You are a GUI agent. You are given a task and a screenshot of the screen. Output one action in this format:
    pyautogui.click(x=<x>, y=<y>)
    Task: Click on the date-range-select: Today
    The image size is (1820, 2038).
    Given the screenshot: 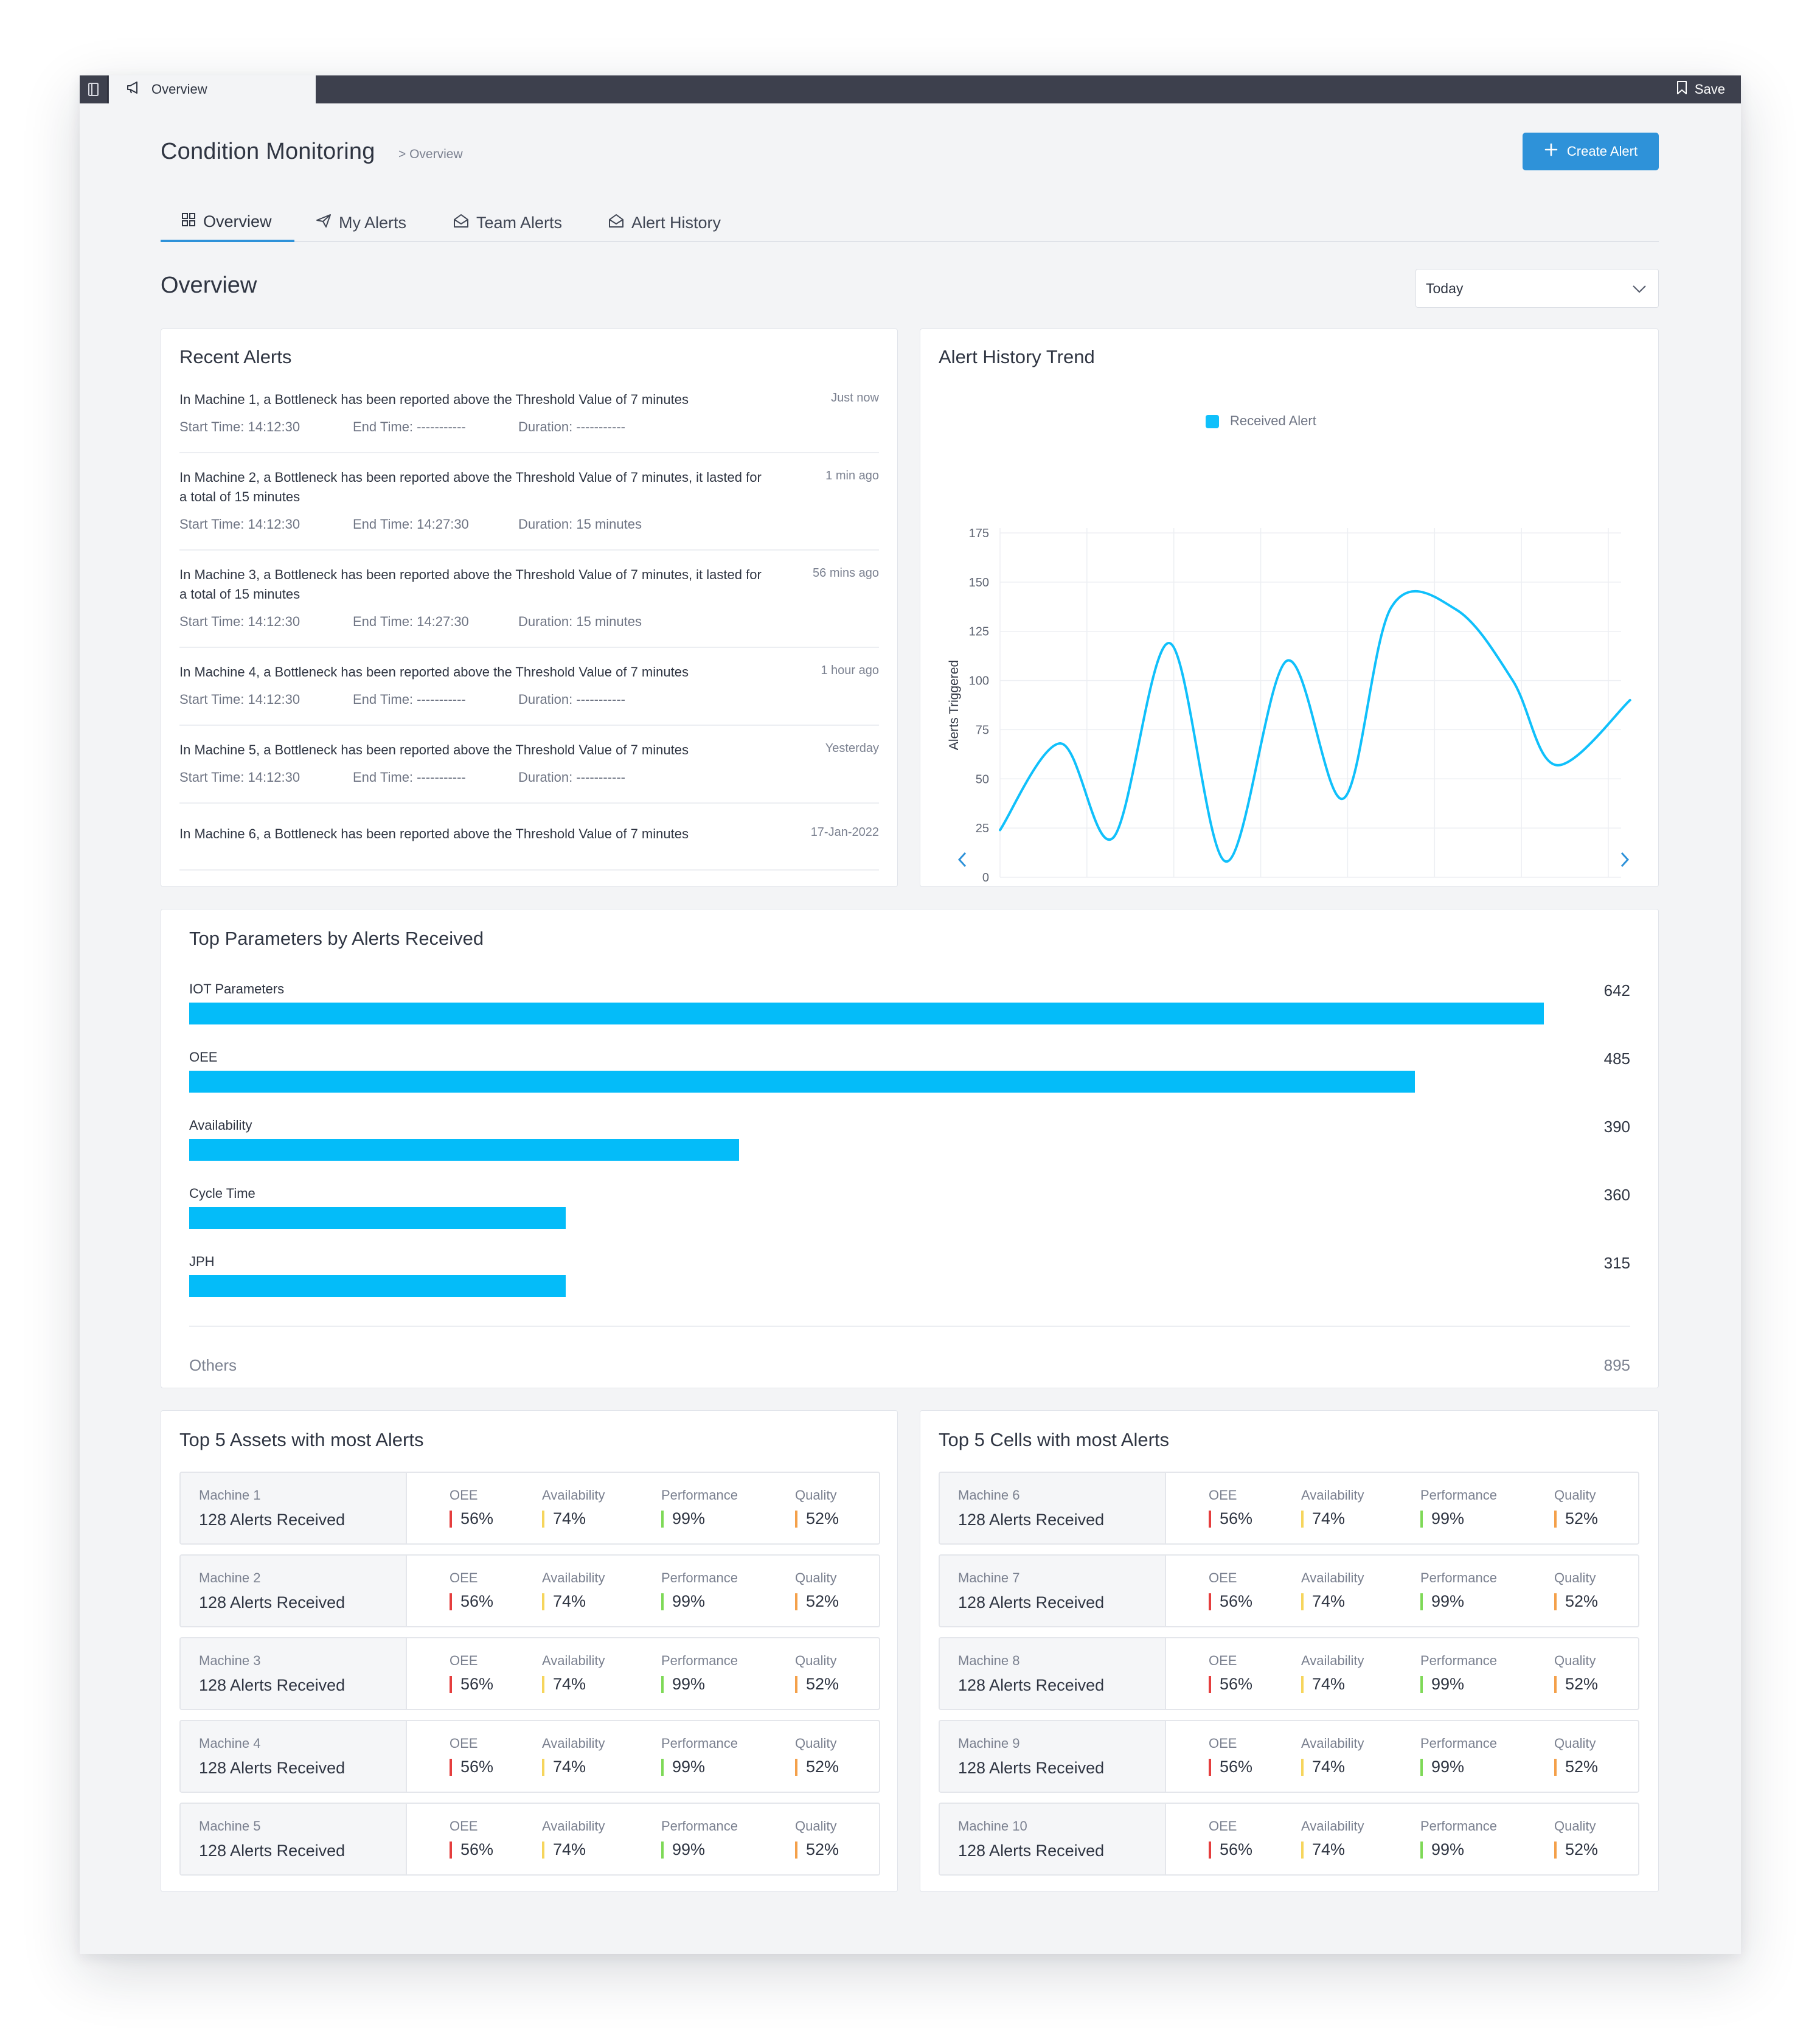 What is the action you would take?
    pyautogui.click(x=1537, y=288)
    